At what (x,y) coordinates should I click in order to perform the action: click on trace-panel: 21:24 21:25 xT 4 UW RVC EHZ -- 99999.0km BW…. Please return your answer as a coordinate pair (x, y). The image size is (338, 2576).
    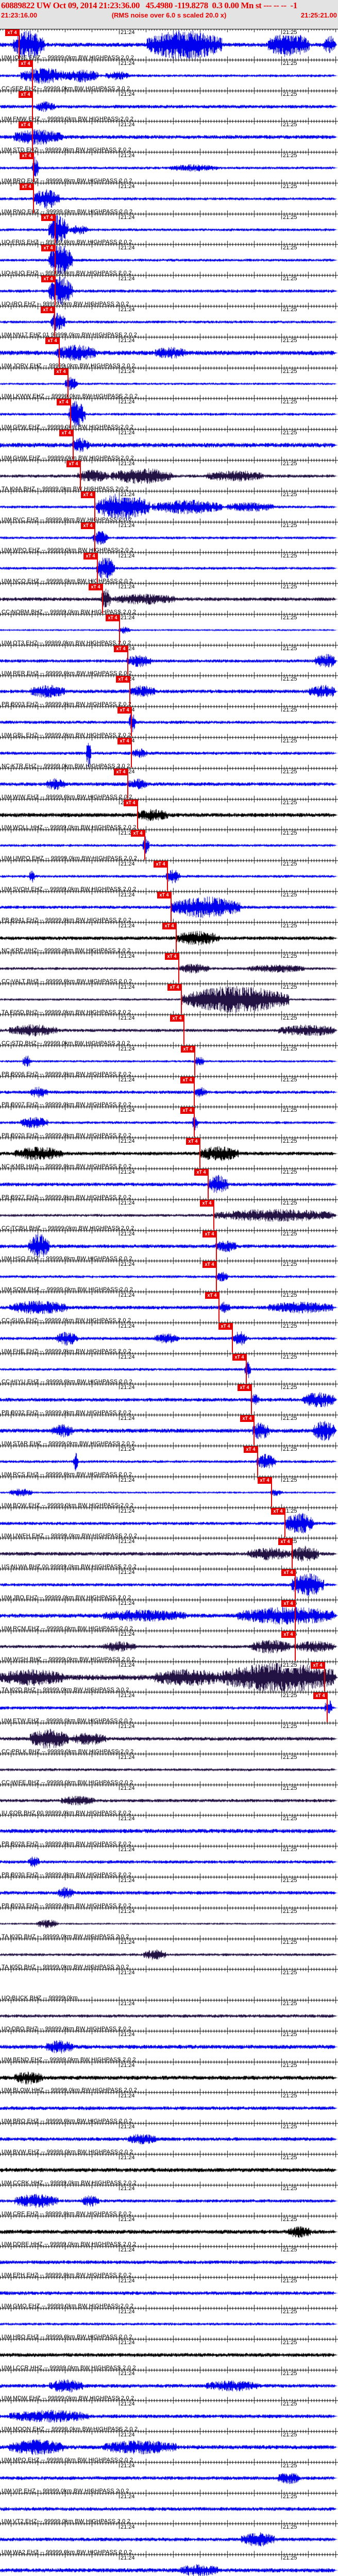
    Looking at the image, I should click on (169, 507).